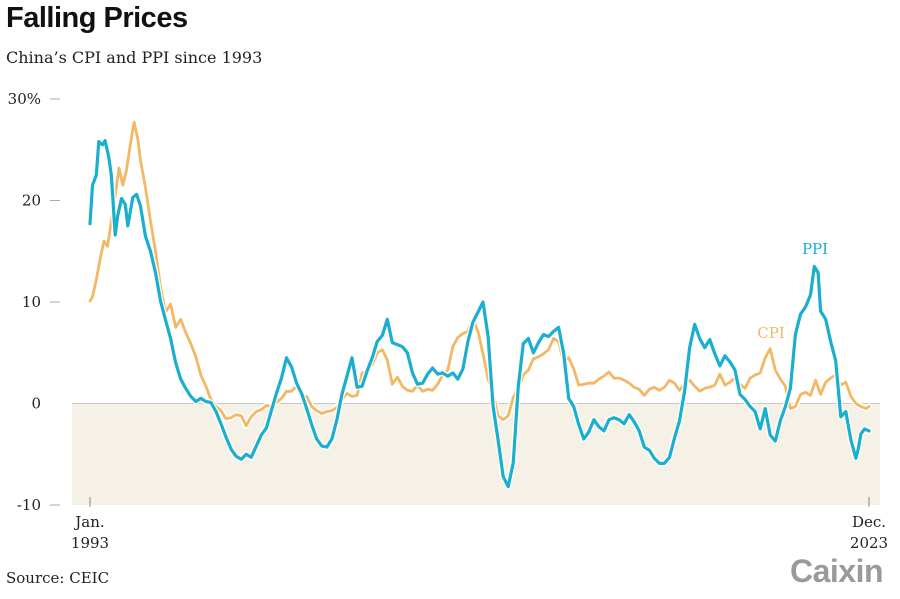  Describe the element at coordinates (479, 524) in the screenshot. I see `x-axis: Jan. 1993 Dec. 2023` at that location.